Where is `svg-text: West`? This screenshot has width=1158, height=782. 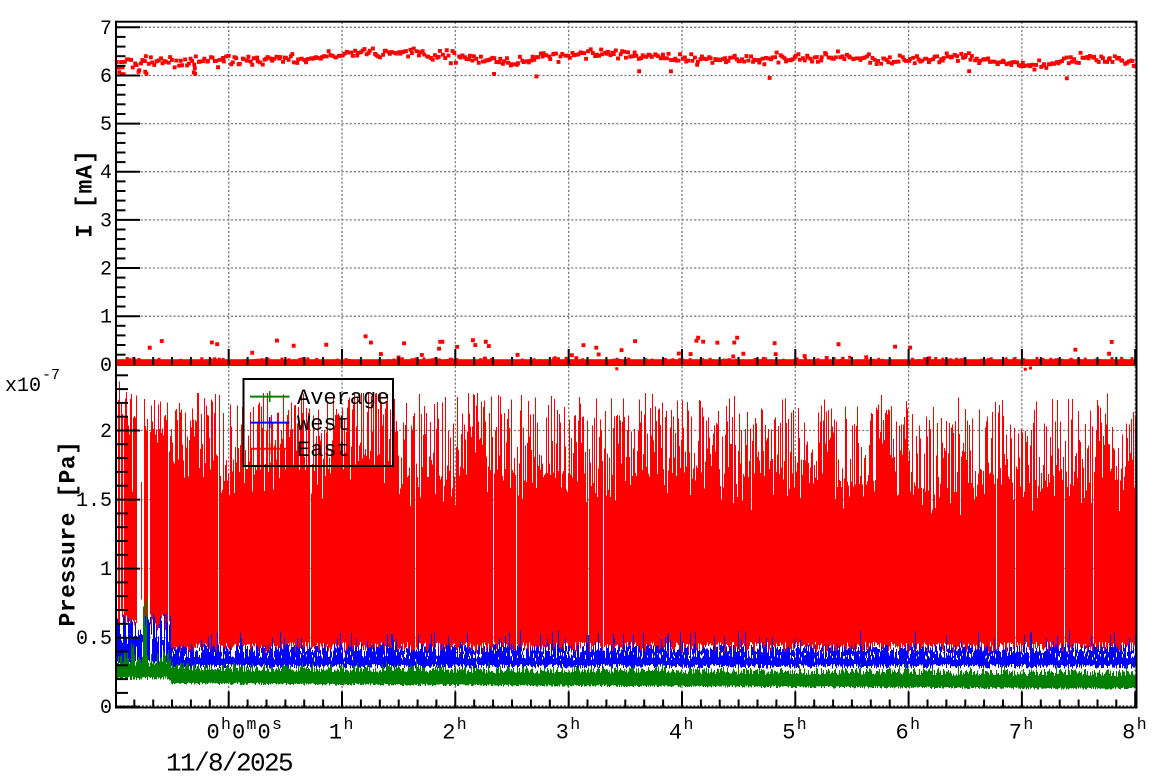
svg-text: West is located at coordinates (323, 424).